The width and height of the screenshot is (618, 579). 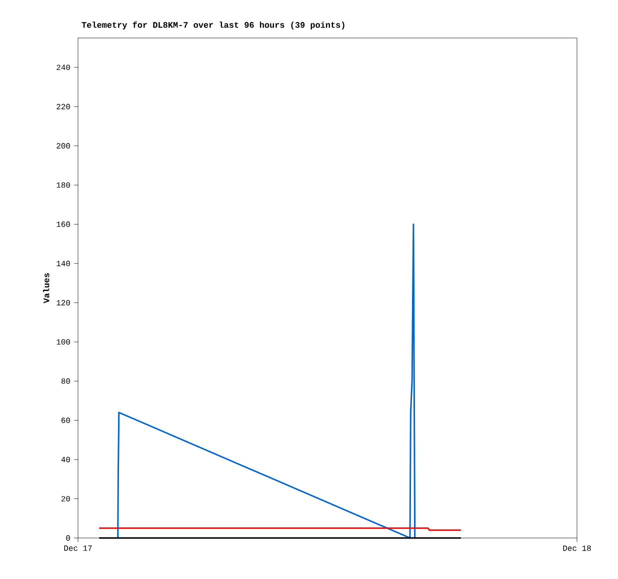 I want to click on chart-title: Telemetry for DL8KM-7 over last 96 hours (39 points), so click(x=213, y=25).